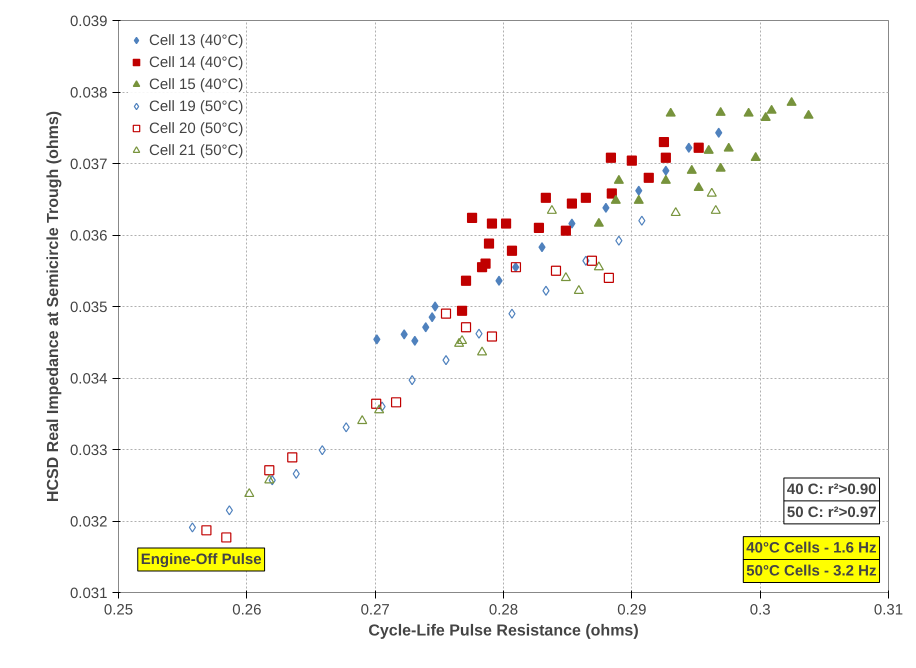 The width and height of the screenshot is (916, 668). I want to click on legend-label: Cell 15 (40°C), so click(196, 84).